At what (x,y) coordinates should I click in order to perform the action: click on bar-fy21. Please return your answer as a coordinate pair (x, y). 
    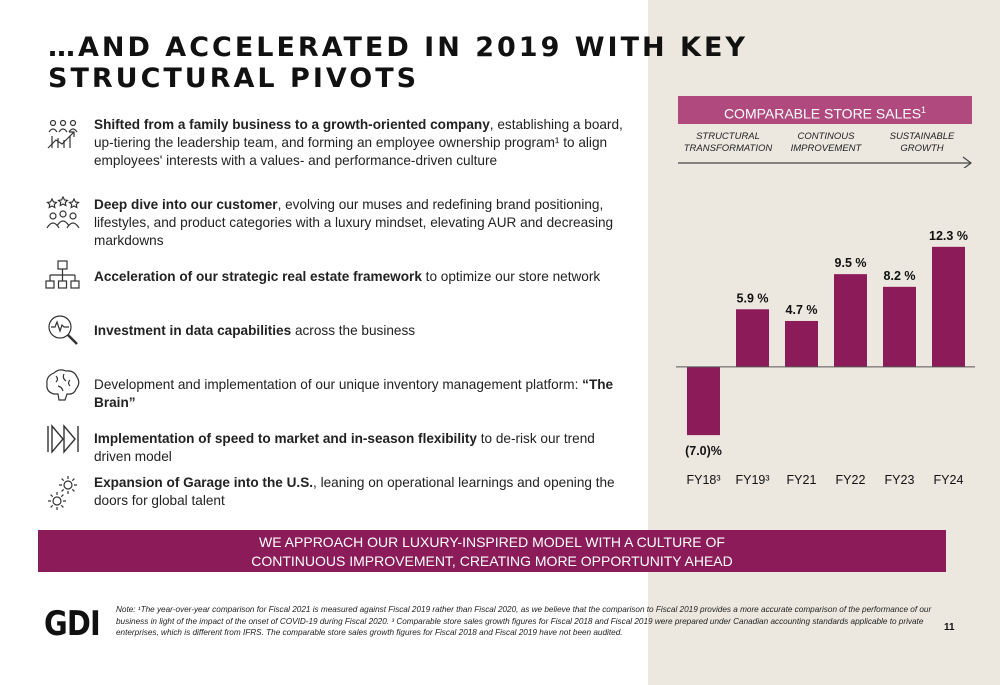
    Looking at the image, I should click on (801, 343).